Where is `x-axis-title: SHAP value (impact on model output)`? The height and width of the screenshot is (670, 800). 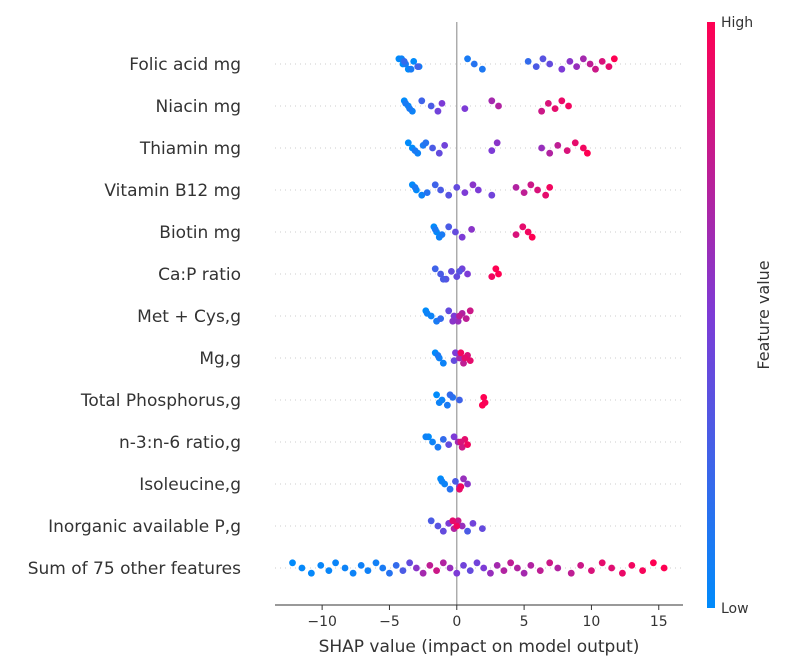 x-axis-title: SHAP value (impact on model output) is located at coordinates (479, 647).